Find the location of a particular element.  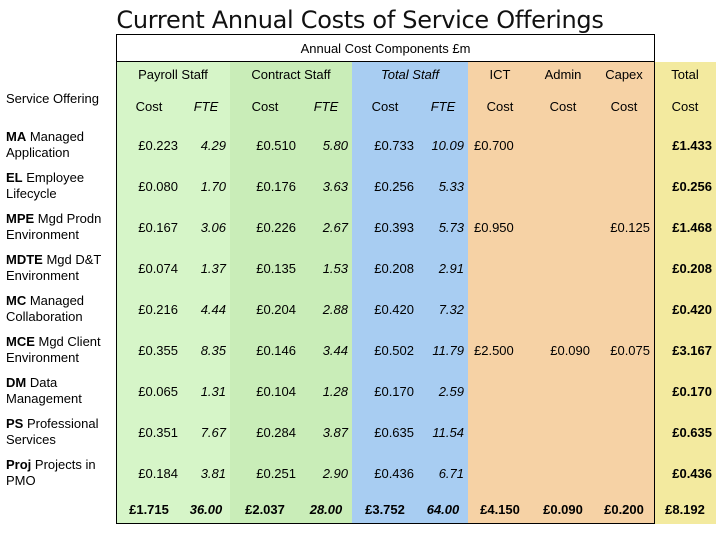

group-header-contract: Contract Staff is located at coordinates (291, 74).